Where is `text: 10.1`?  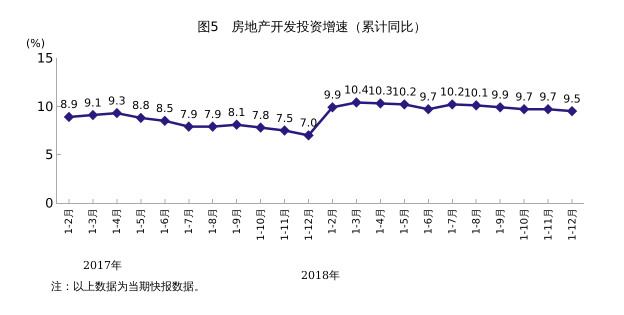
text: 10.1 is located at coordinates (476, 93).